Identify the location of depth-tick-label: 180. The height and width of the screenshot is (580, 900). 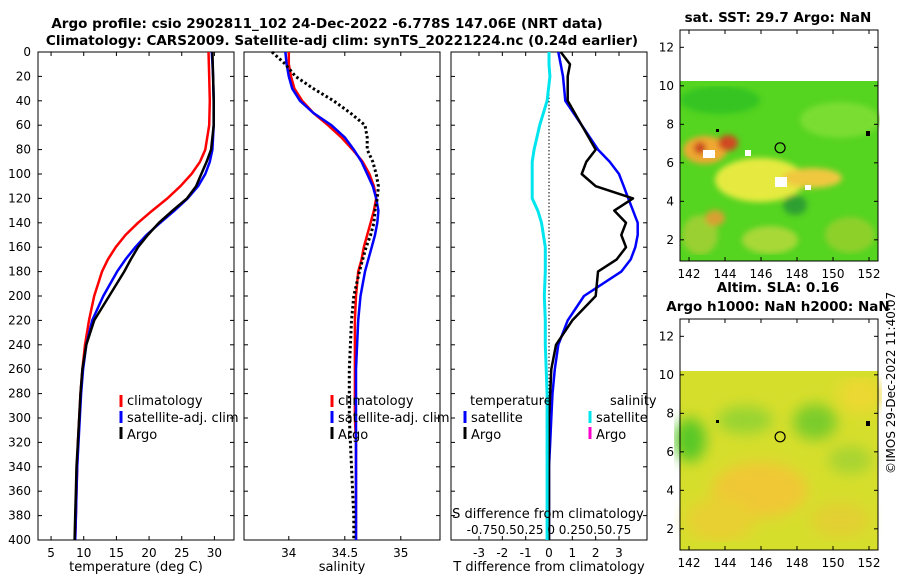
(19, 272).